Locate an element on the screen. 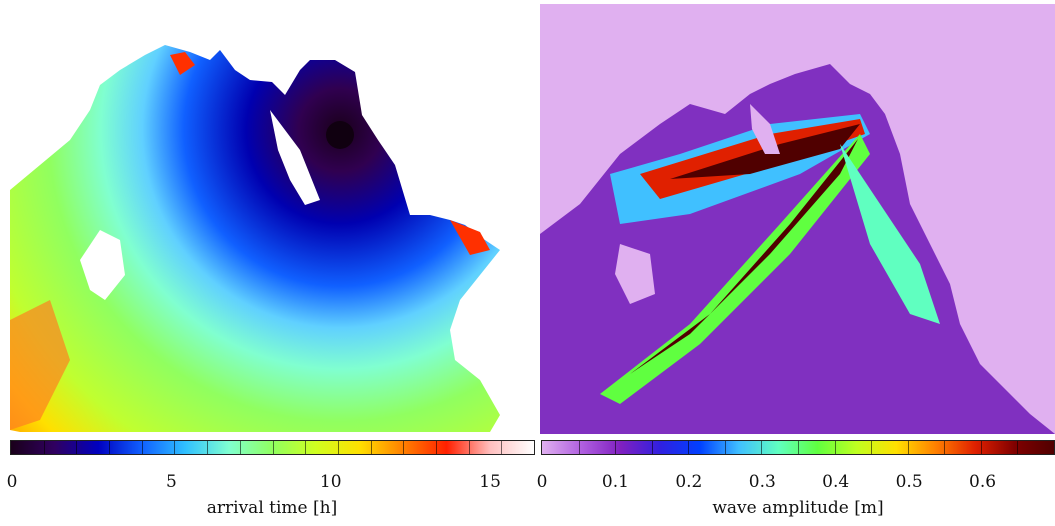 The width and height of the screenshot is (1055, 526). wave-amplitude-tick-label: 0.2 is located at coordinates (689, 482).